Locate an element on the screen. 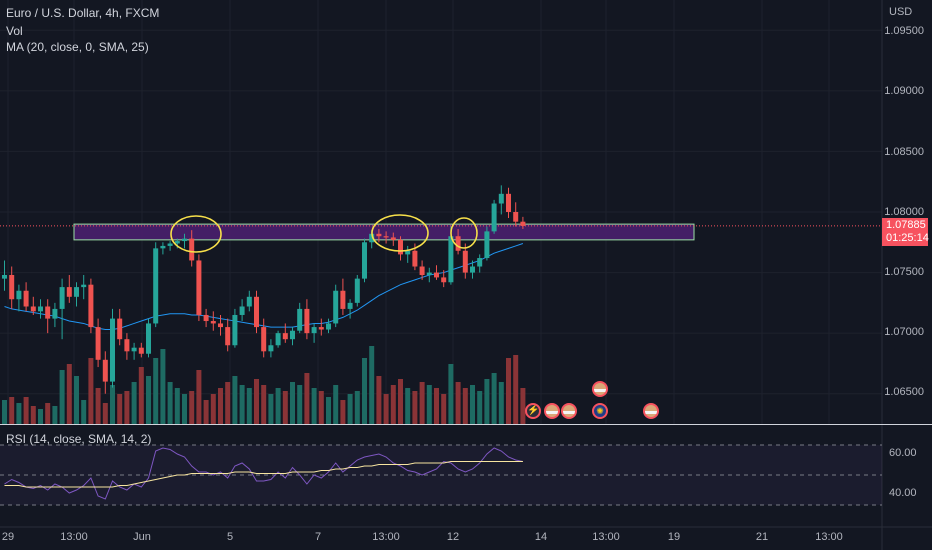  volume-legend: Vol is located at coordinates (14, 31).